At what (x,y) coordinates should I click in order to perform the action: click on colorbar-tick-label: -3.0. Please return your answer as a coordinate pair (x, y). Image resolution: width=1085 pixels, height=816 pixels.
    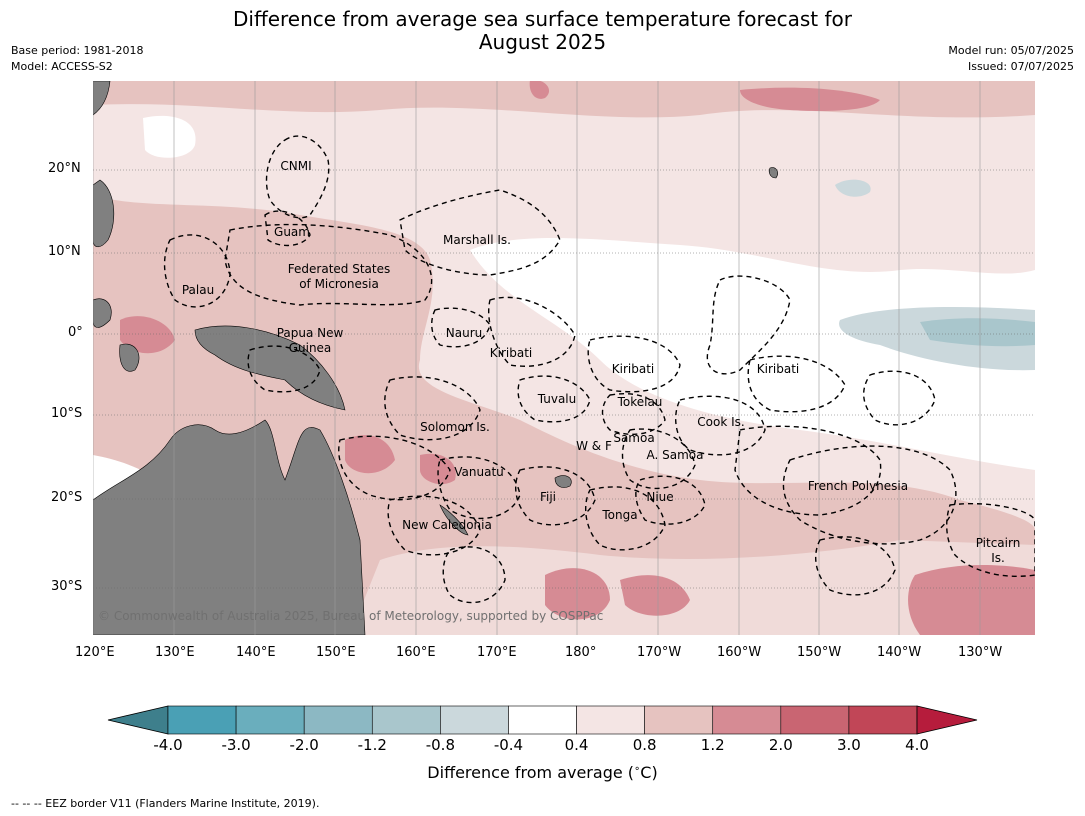
    Looking at the image, I should click on (236, 745).